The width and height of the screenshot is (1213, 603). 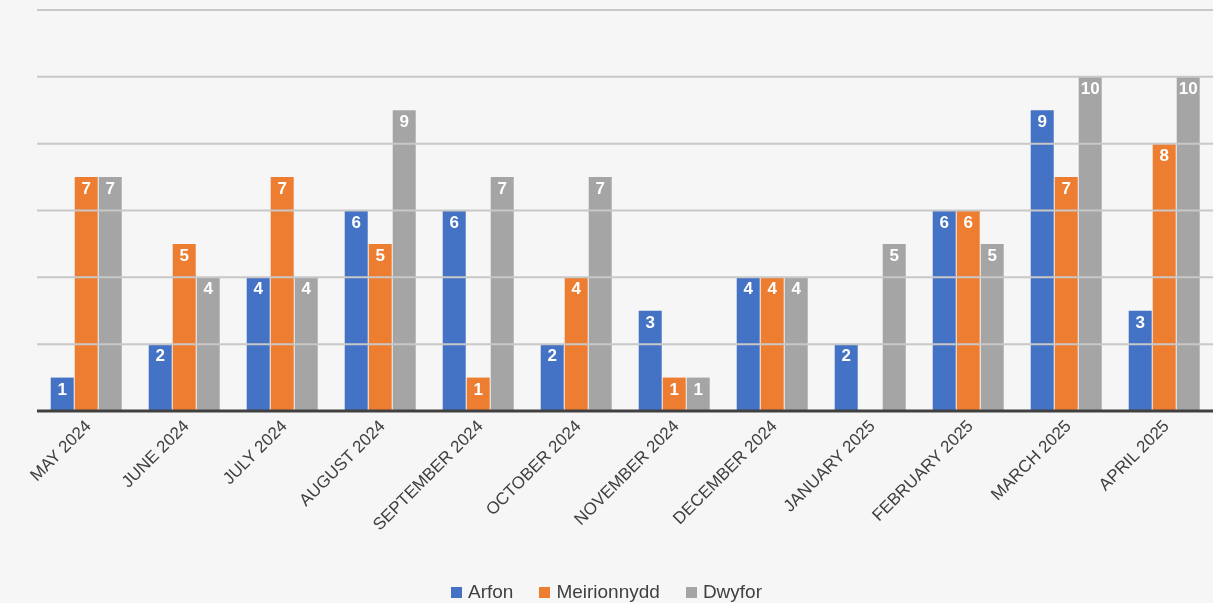 What do you see at coordinates (1164, 155) in the screenshot?
I see `data-label: 8` at bounding box center [1164, 155].